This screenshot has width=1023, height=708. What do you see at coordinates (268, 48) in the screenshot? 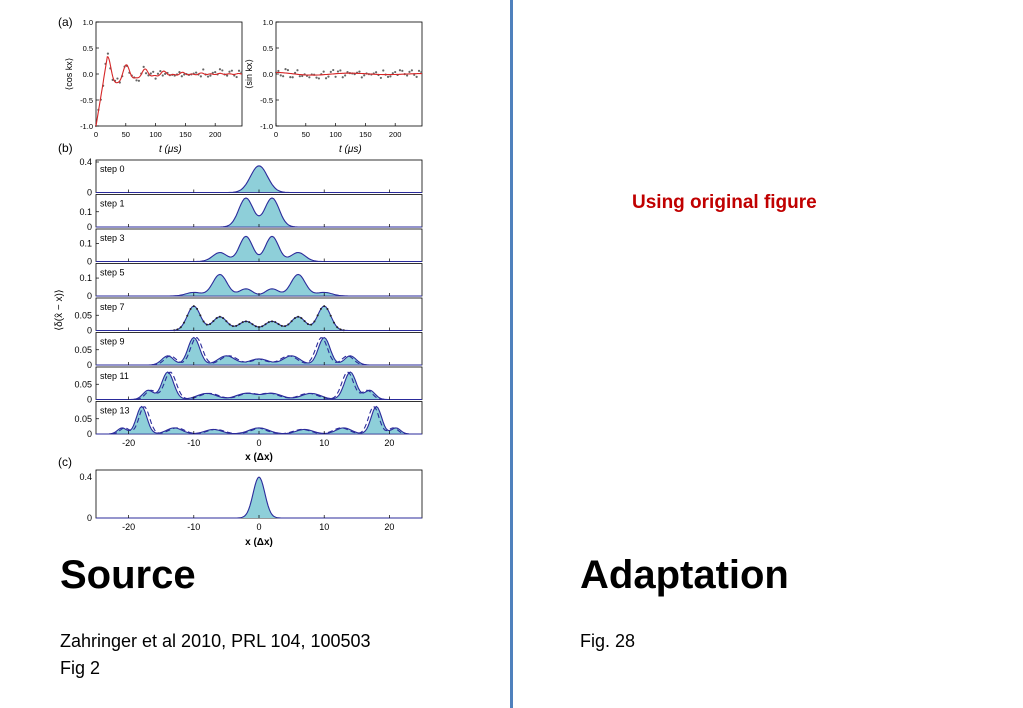
I see `sin-ytick-label: 0.5` at bounding box center [268, 48].